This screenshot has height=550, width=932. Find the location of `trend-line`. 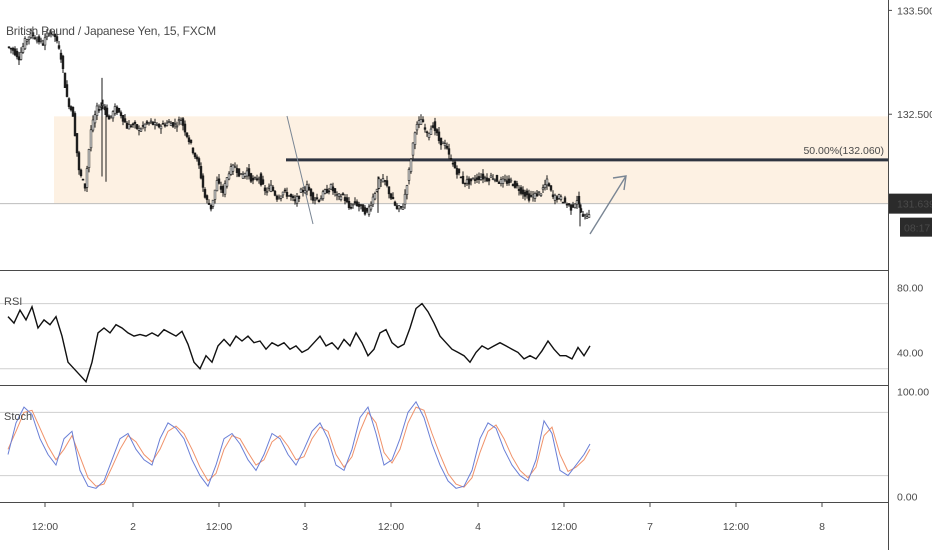

trend-line is located at coordinates (300, 170).